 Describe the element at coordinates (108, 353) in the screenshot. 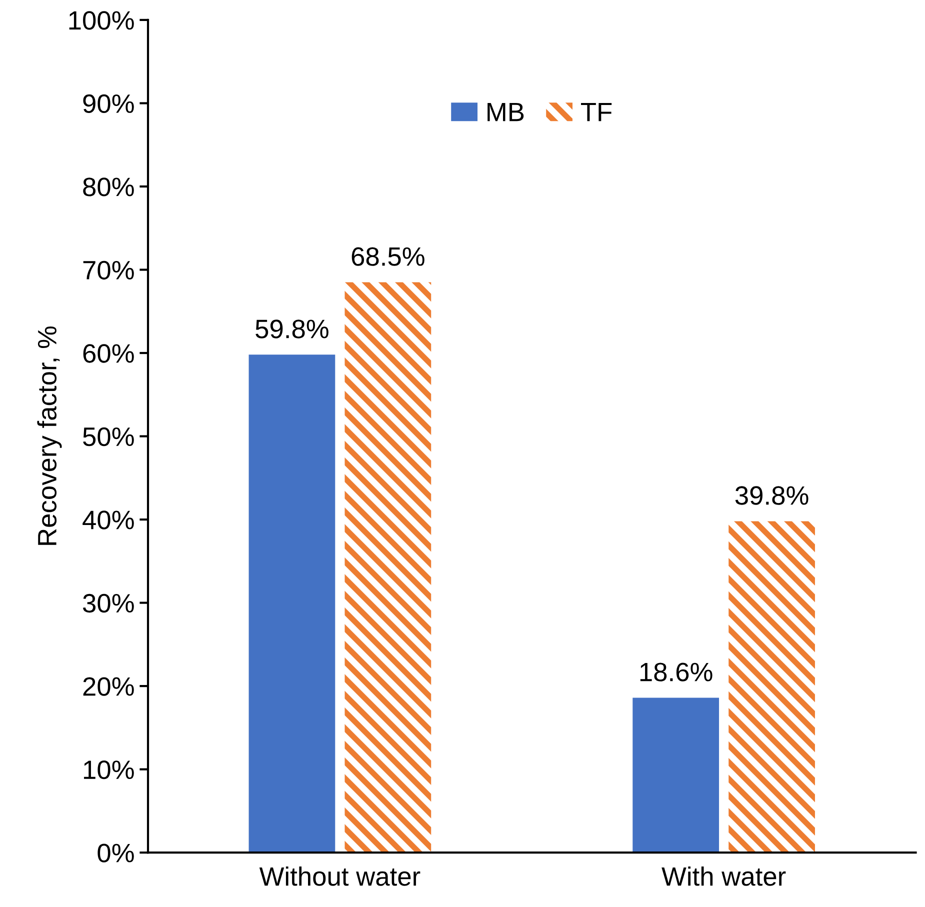

I see `y-tick-label: 60%` at that location.